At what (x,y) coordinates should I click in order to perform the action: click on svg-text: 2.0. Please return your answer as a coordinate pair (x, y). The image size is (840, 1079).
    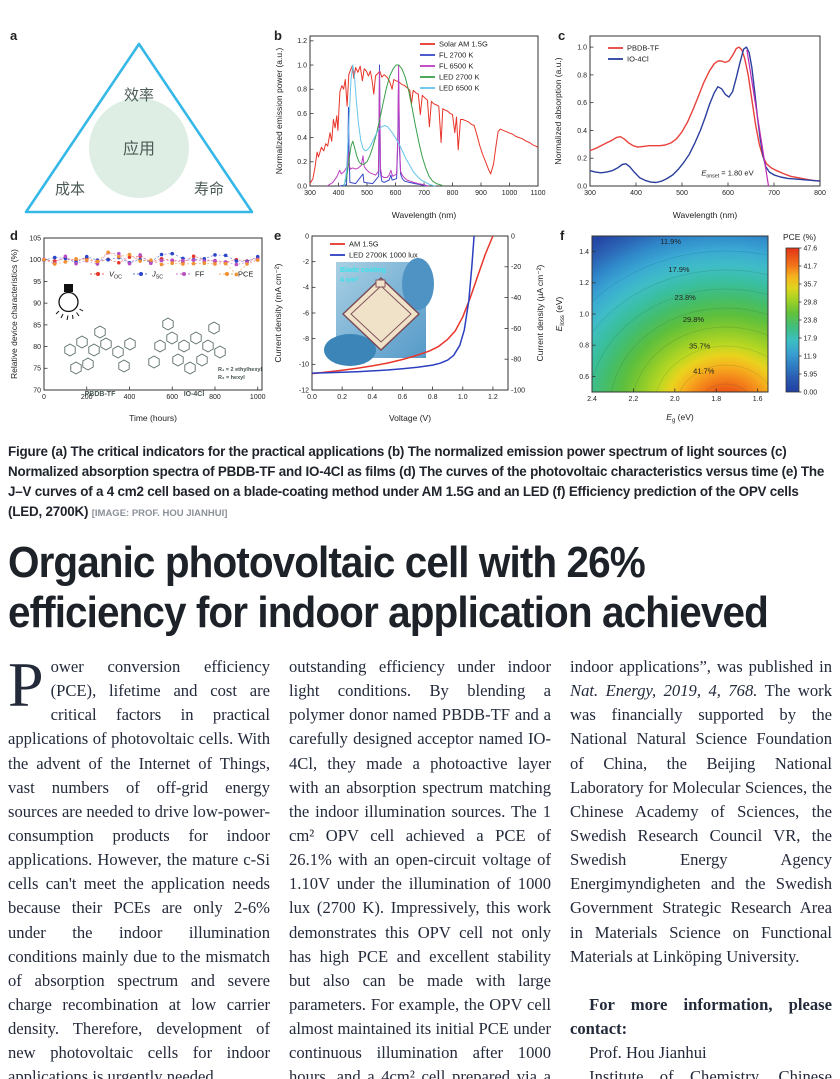
    Looking at the image, I should click on (675, 399).